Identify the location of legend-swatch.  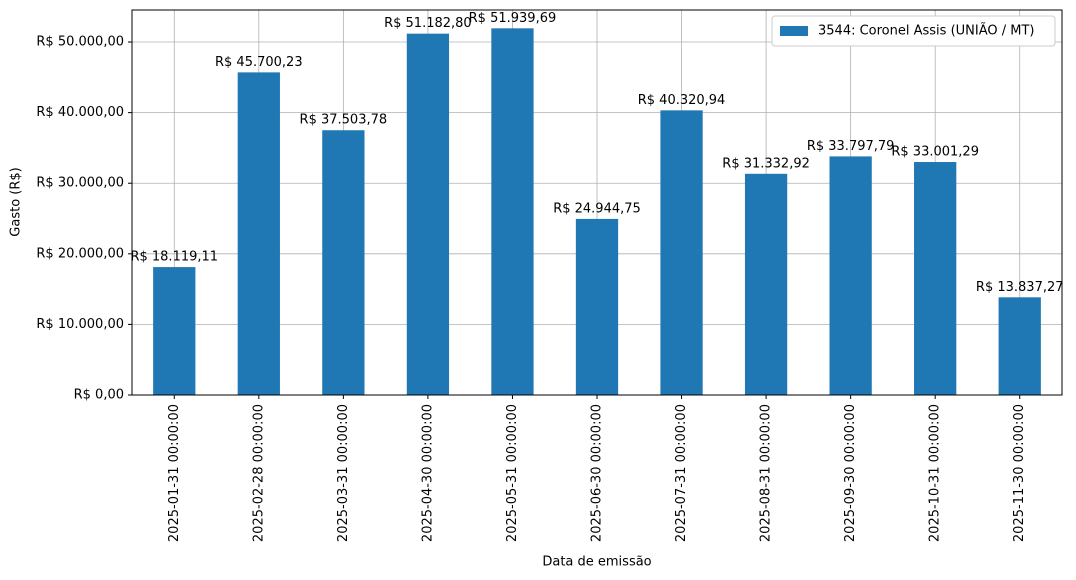
(794, 31).